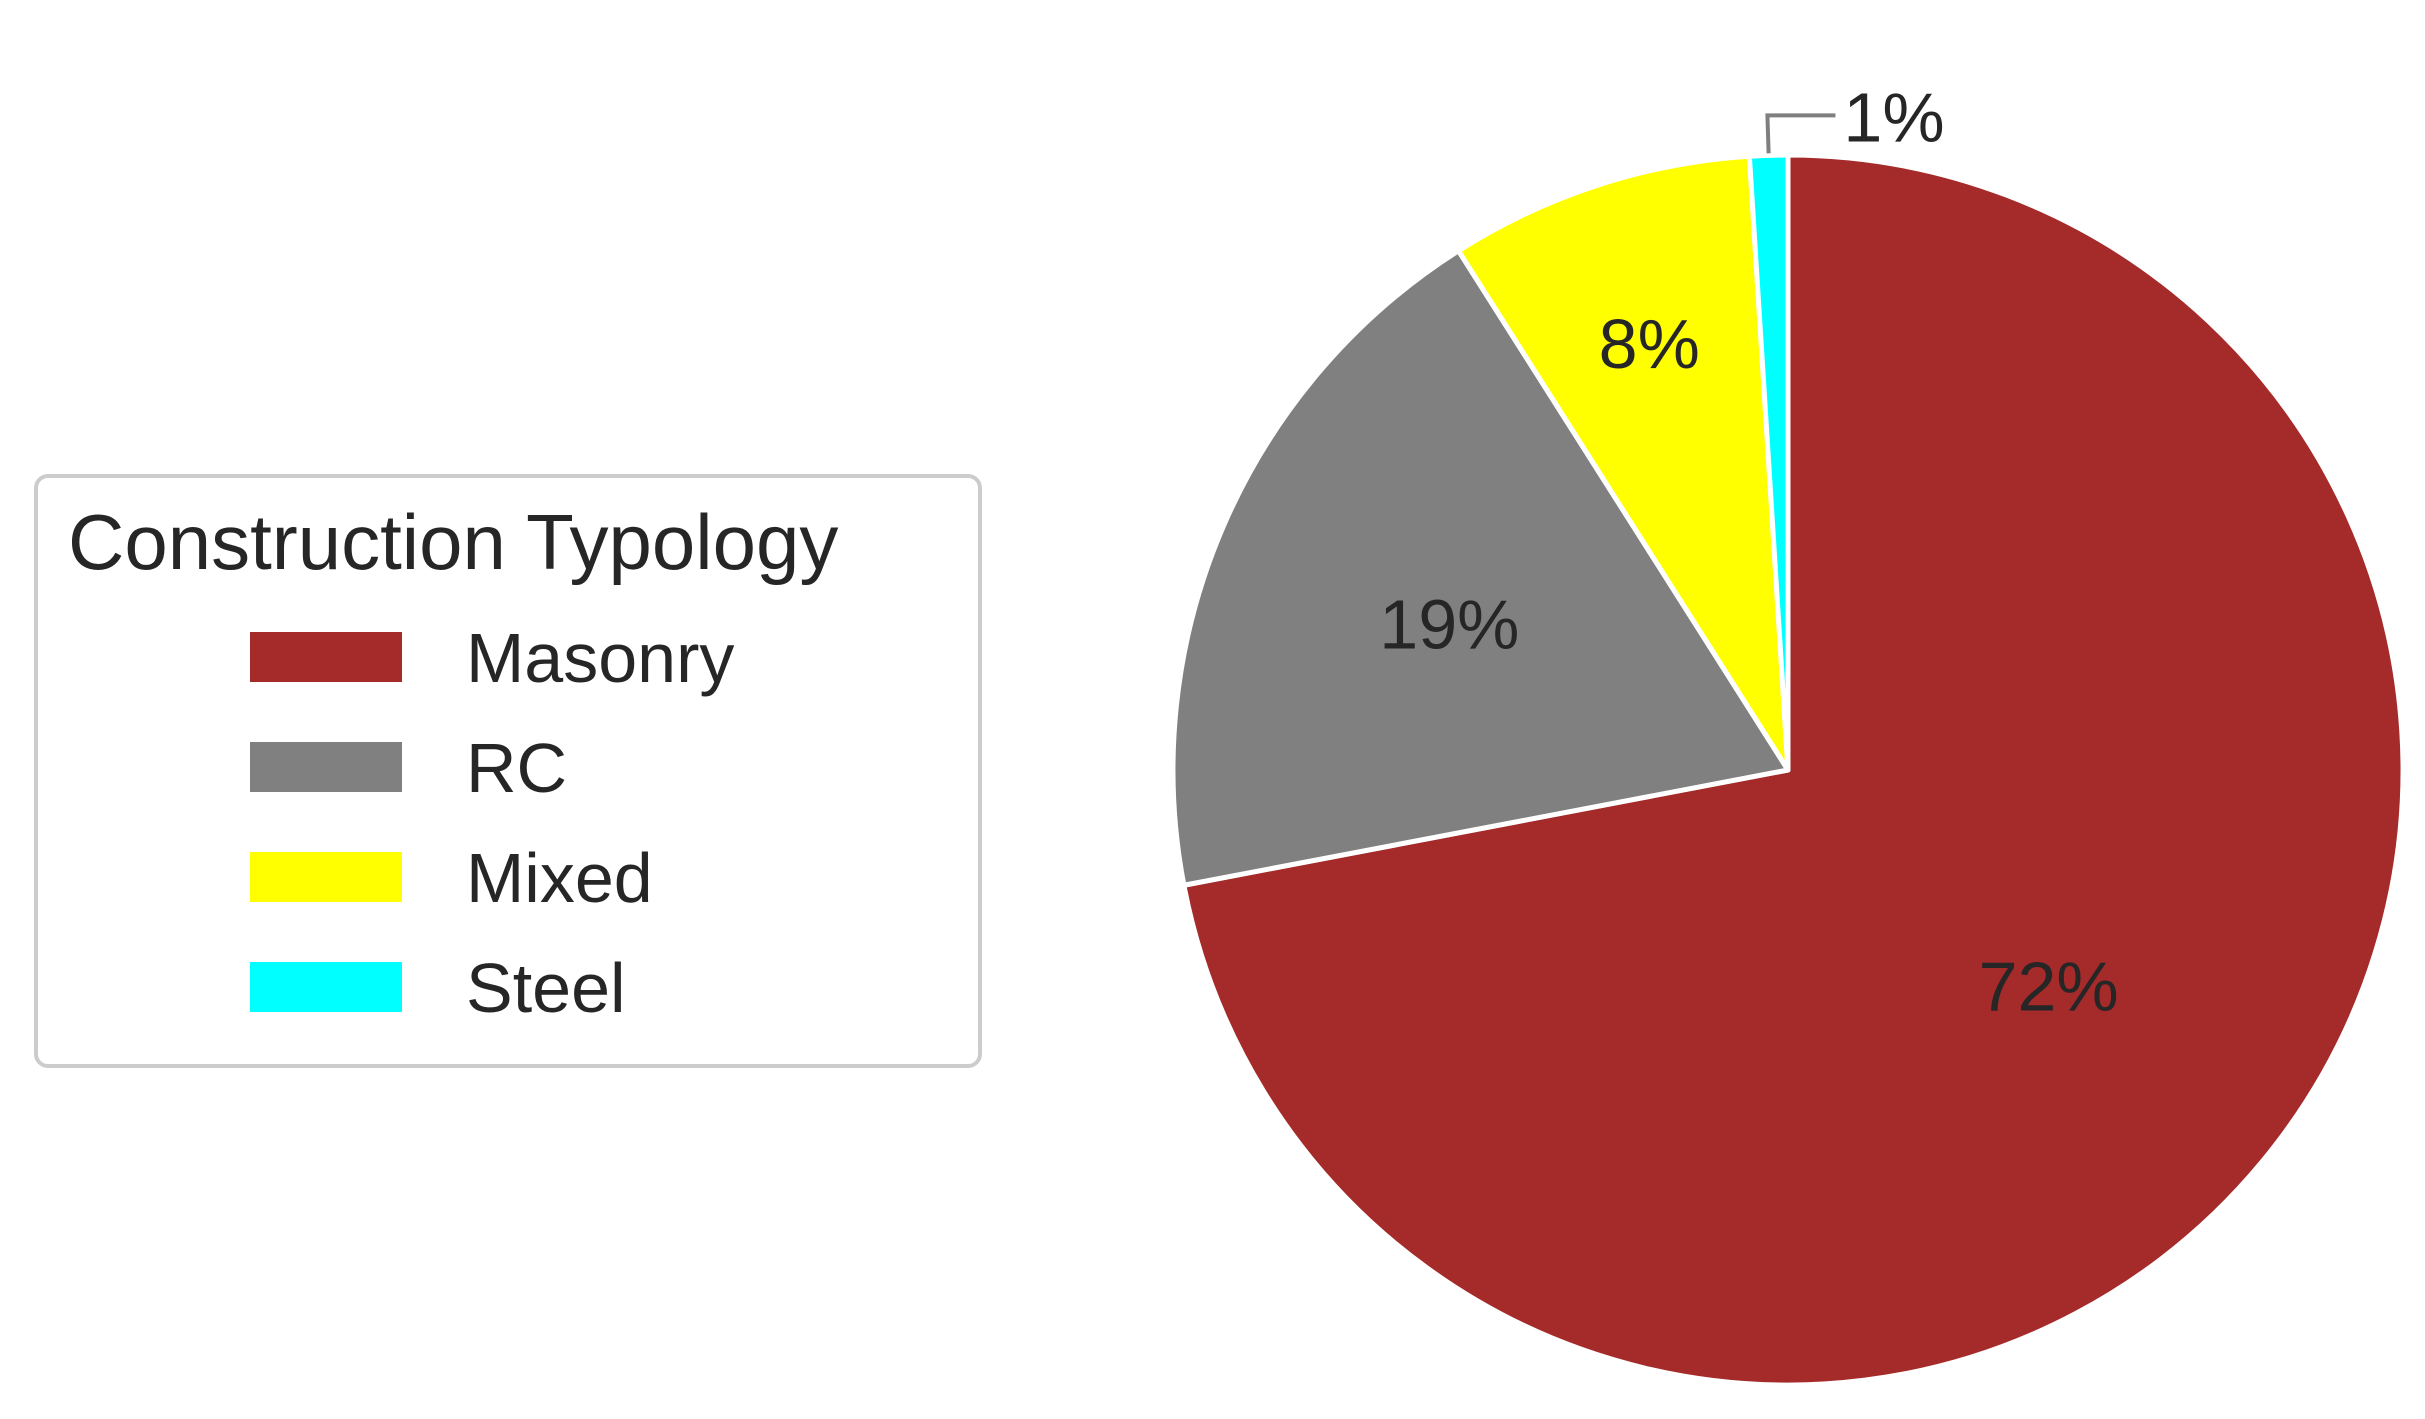  I want to click on legend-swatch-steel, so click(326, 987).